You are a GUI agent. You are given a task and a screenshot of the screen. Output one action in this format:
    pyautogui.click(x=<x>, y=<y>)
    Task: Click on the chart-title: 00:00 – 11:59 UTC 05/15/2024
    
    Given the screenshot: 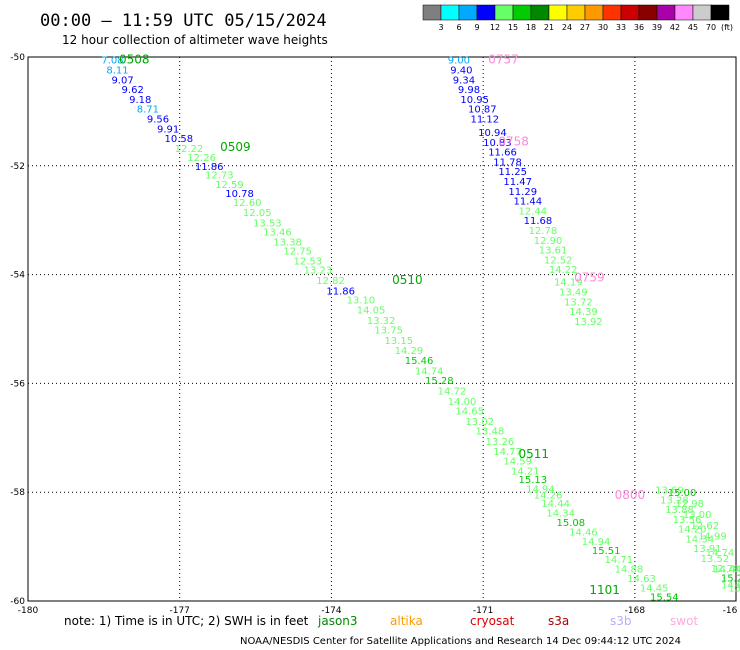 What is the action you would take?
    pyautogui.click(x=183, y=21)
    